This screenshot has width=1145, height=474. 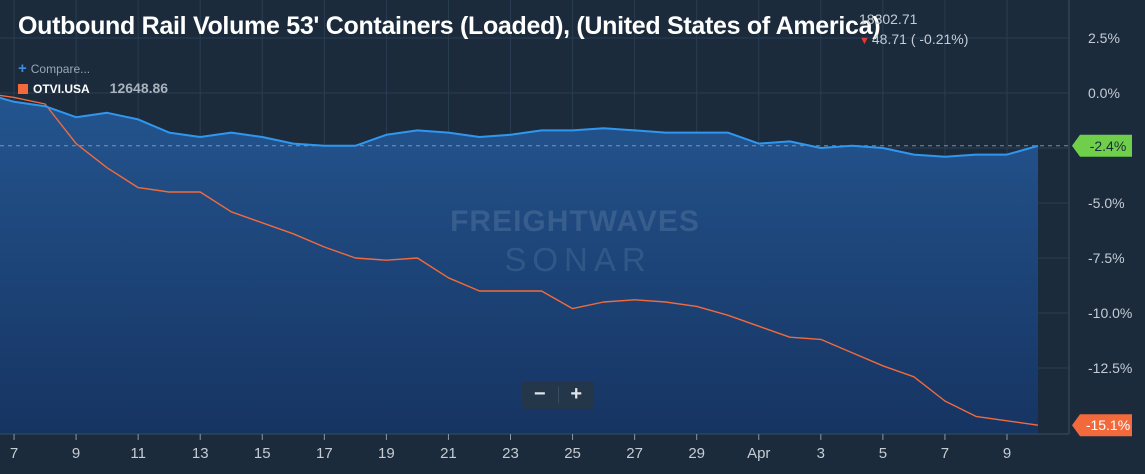 I want to click on x-tick-label: 21, so click(x=448, y=453).